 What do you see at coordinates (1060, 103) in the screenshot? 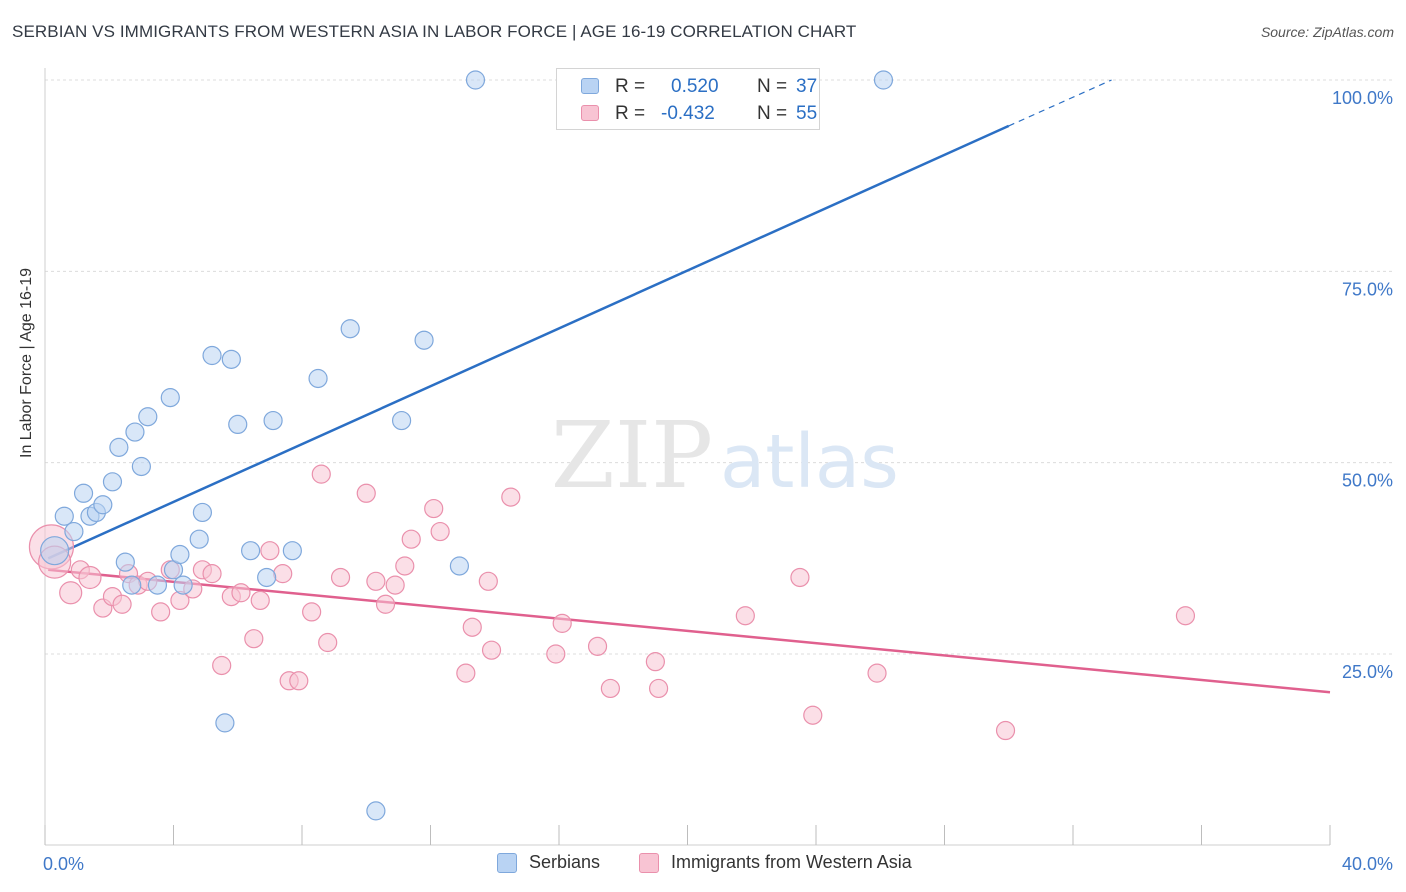
I see `serbians-trend-extension` at bounding box center [1060, 103].